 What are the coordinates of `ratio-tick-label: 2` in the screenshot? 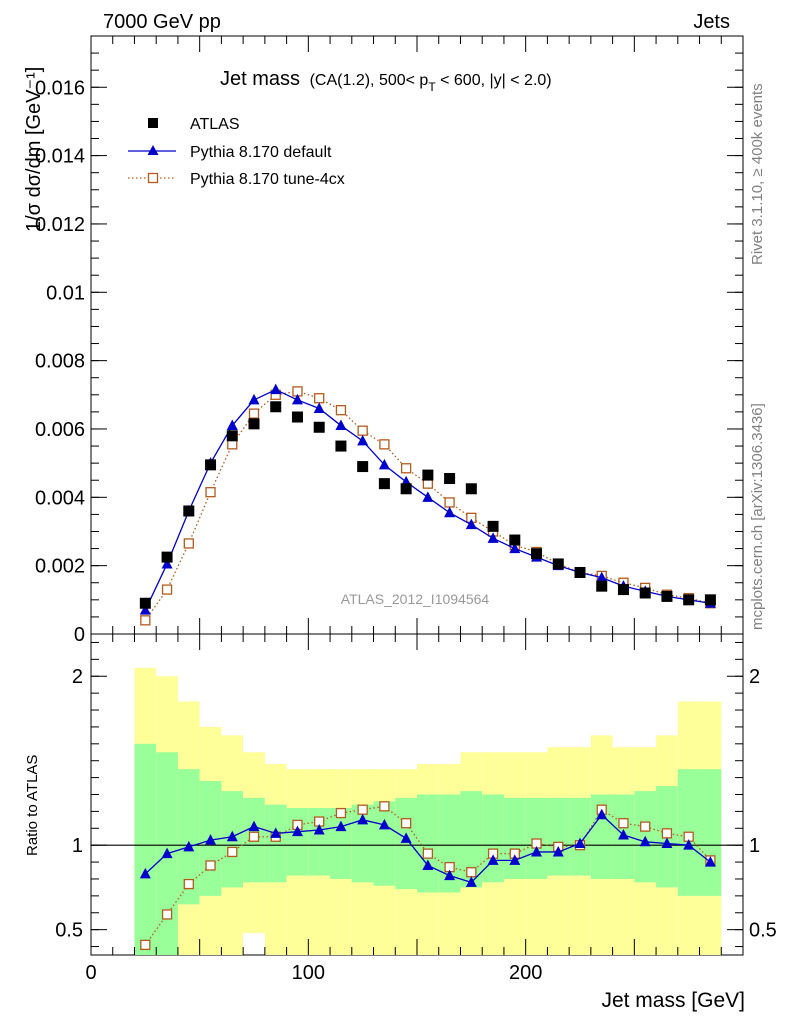 It's located at (77, 677).